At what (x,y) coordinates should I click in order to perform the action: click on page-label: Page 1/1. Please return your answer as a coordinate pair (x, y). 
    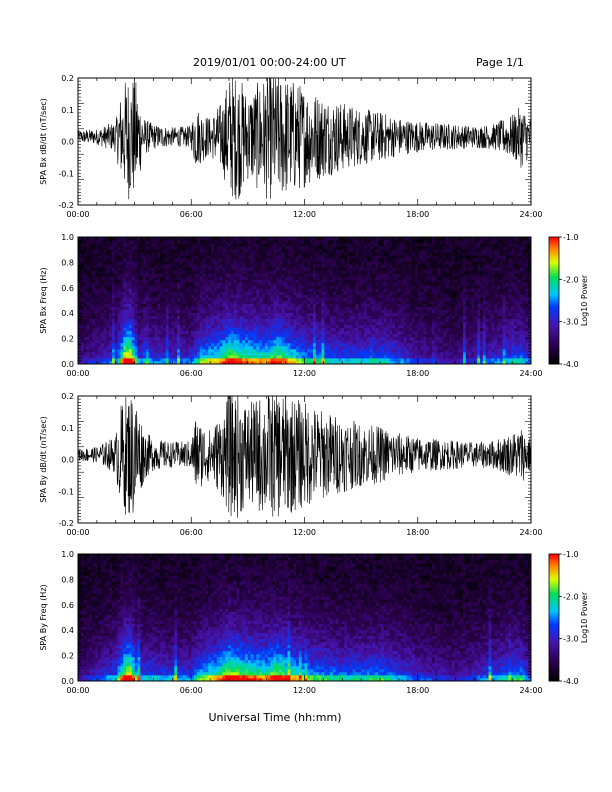
    Looking at the image, I should click on (500, 62).